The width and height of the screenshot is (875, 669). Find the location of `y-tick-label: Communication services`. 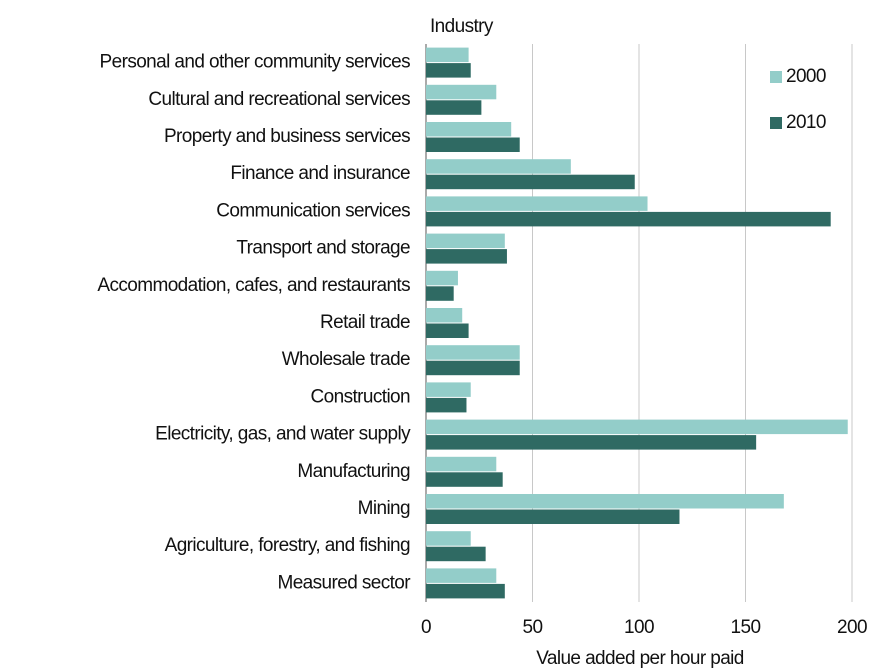

y-tick-label: Communication services is located at coordinates (313, 210).